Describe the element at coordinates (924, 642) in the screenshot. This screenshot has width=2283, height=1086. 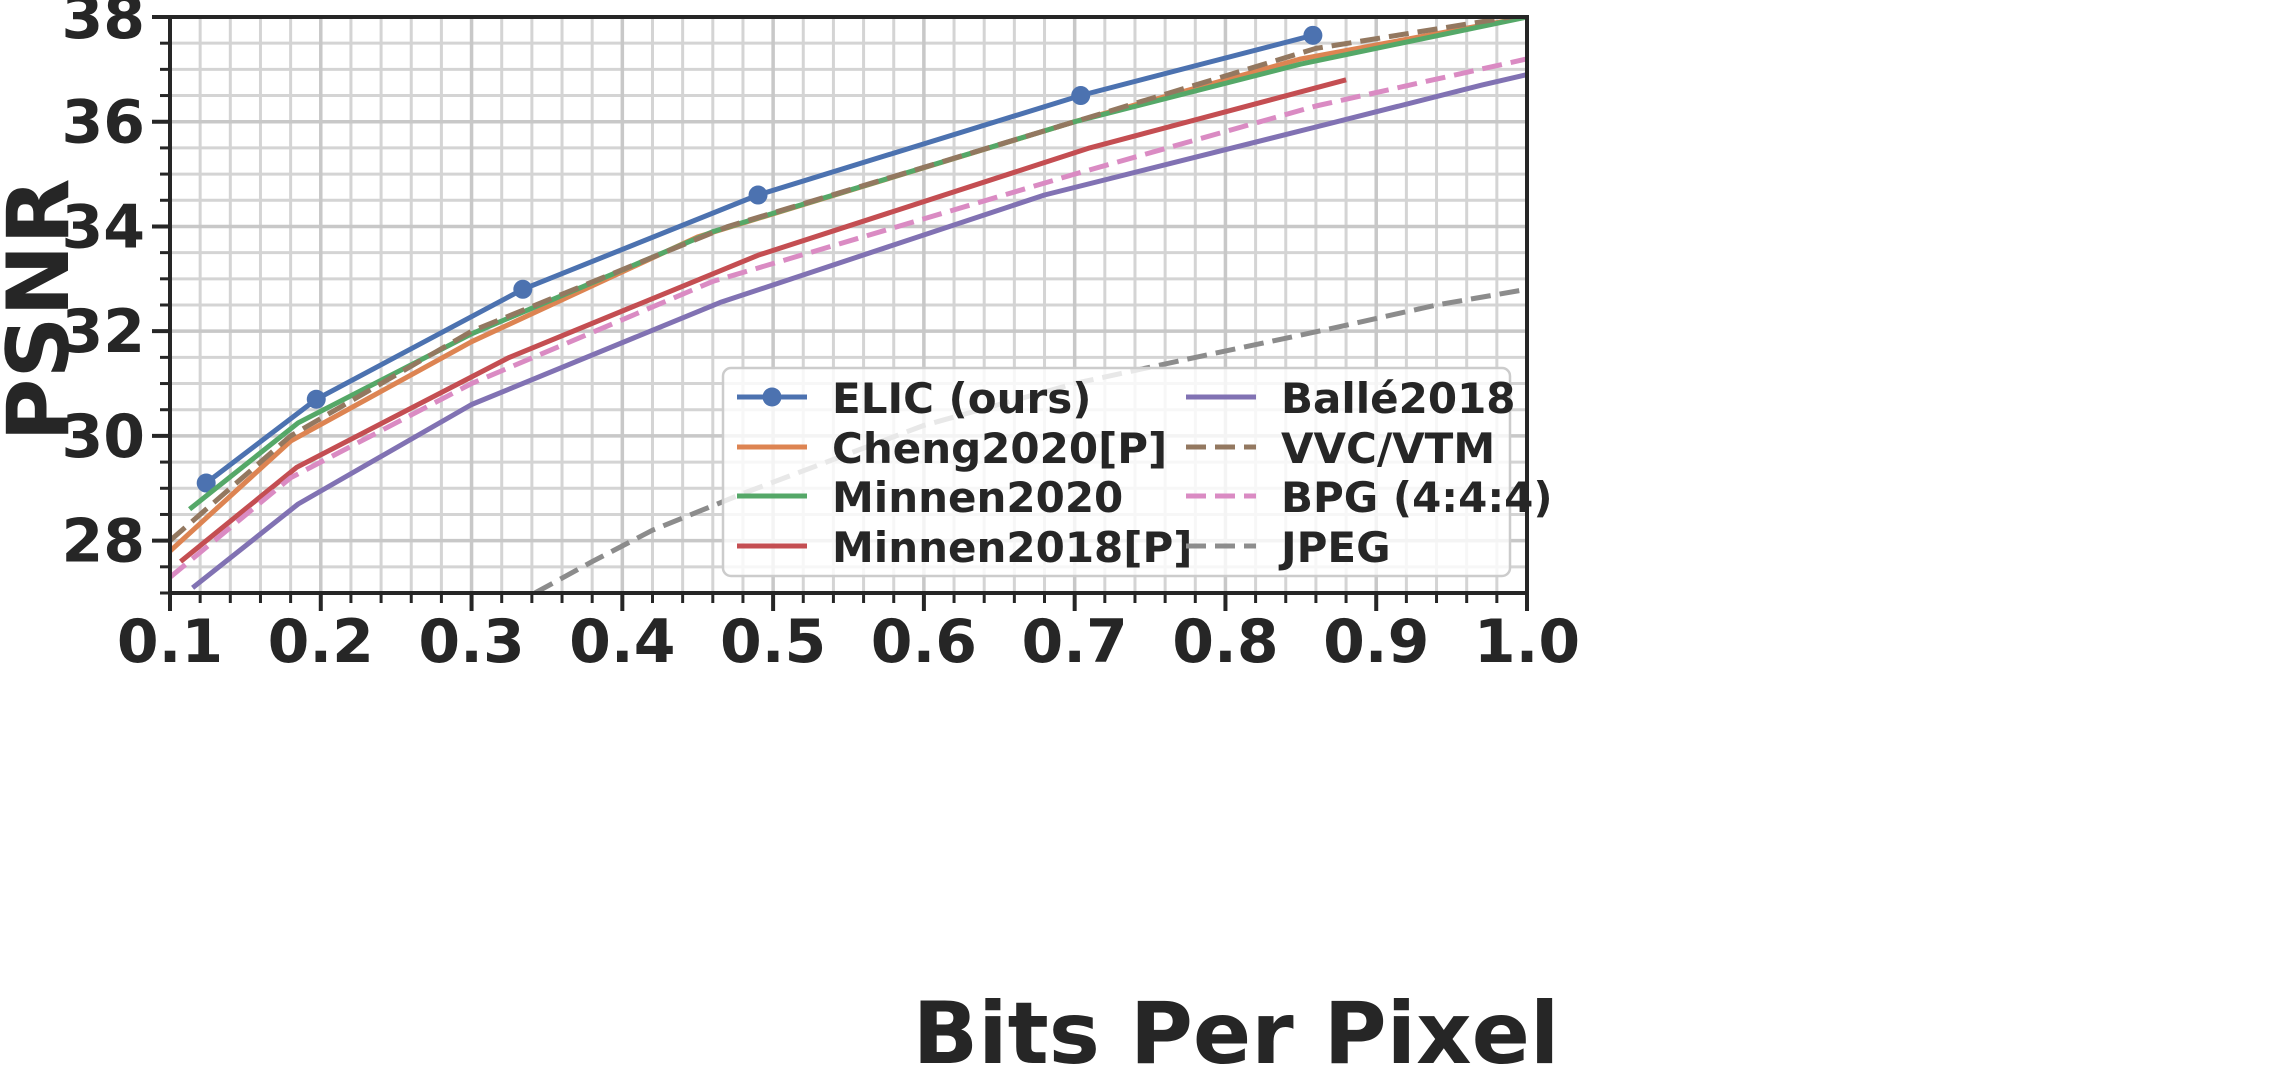
I see `x-tick-label: 0.6` at that location.